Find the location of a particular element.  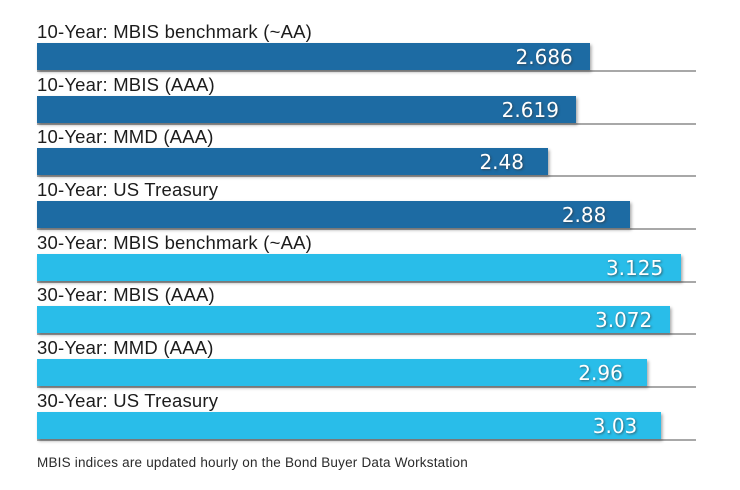

bar-track: 2.88 is located at coordinates (366, 216).